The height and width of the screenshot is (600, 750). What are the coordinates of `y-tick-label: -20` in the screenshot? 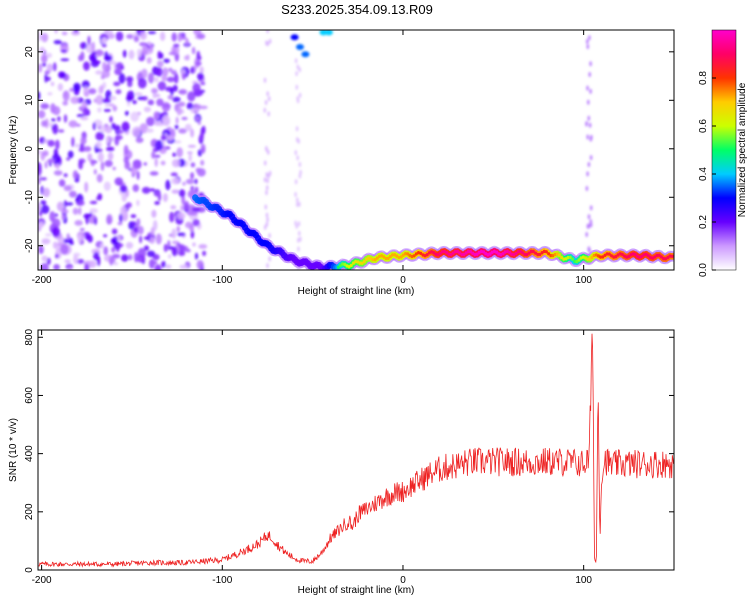 It's located at (29, 245).